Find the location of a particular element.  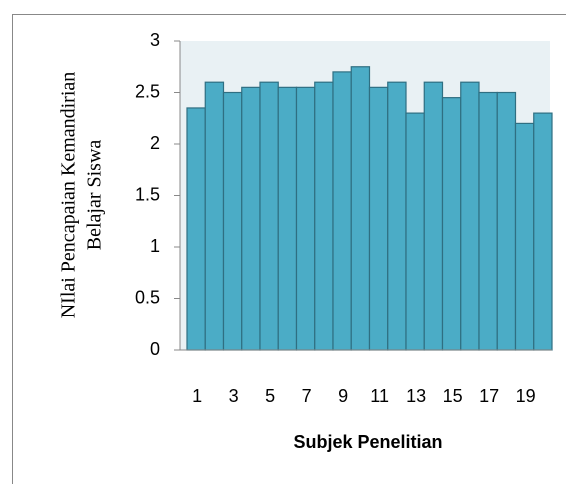

x-tick-label: 19 is located at coordinates (526, 396).